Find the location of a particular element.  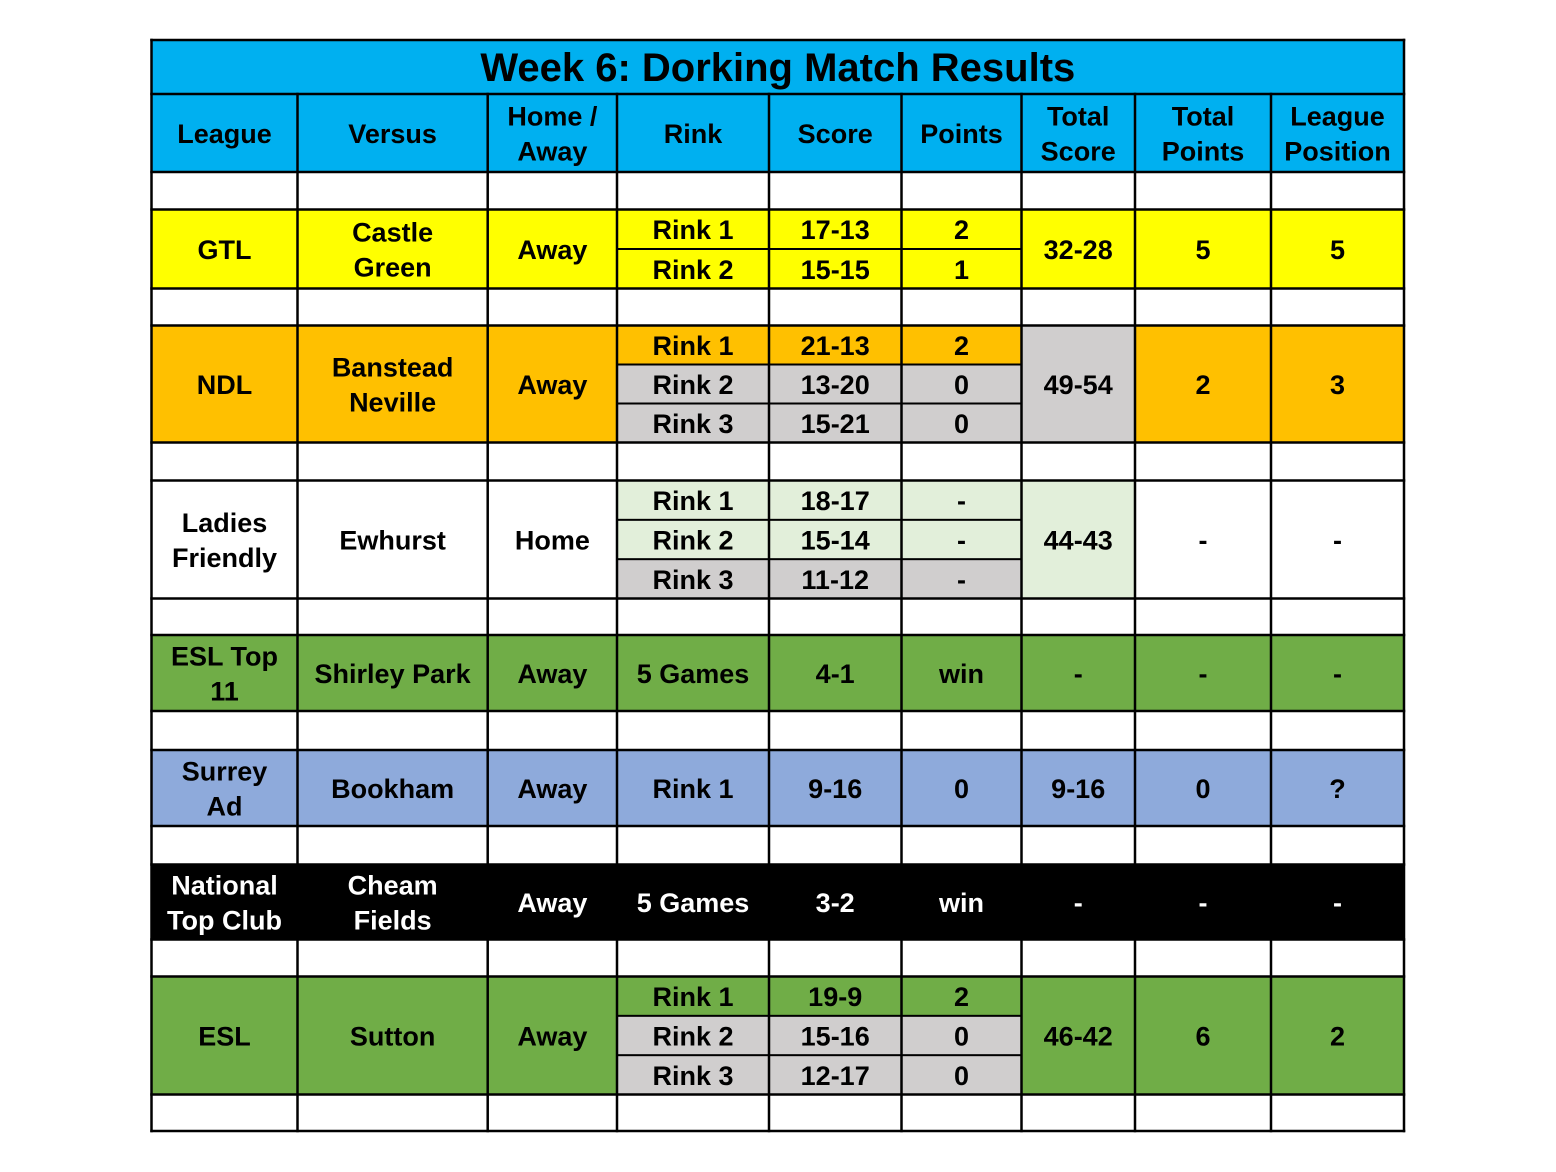

svg-text: Banstead is located at coordinates (393, 368).